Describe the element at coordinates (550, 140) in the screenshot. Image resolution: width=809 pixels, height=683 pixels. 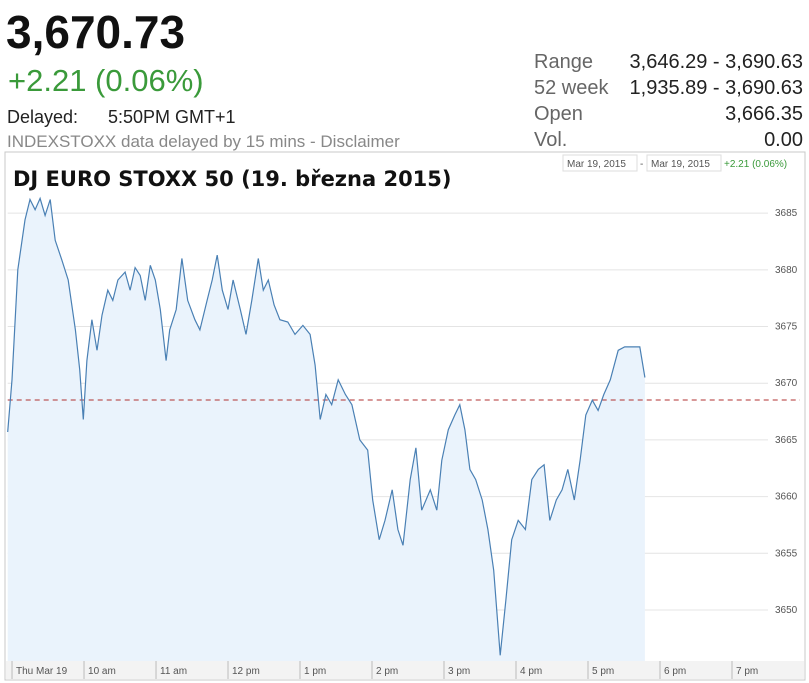
I see `stat-label: Vol.` at that location.